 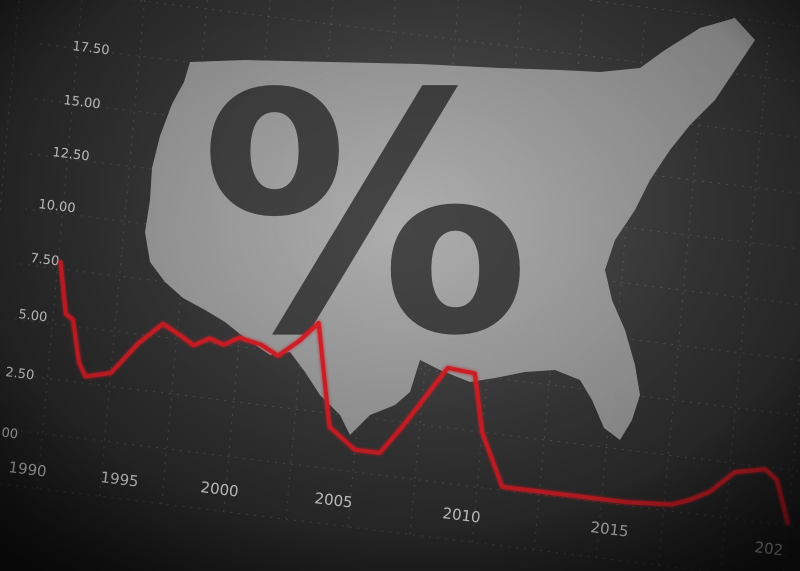 I want to click on y-tick-label: 10.00, so click(x=57, y=206).